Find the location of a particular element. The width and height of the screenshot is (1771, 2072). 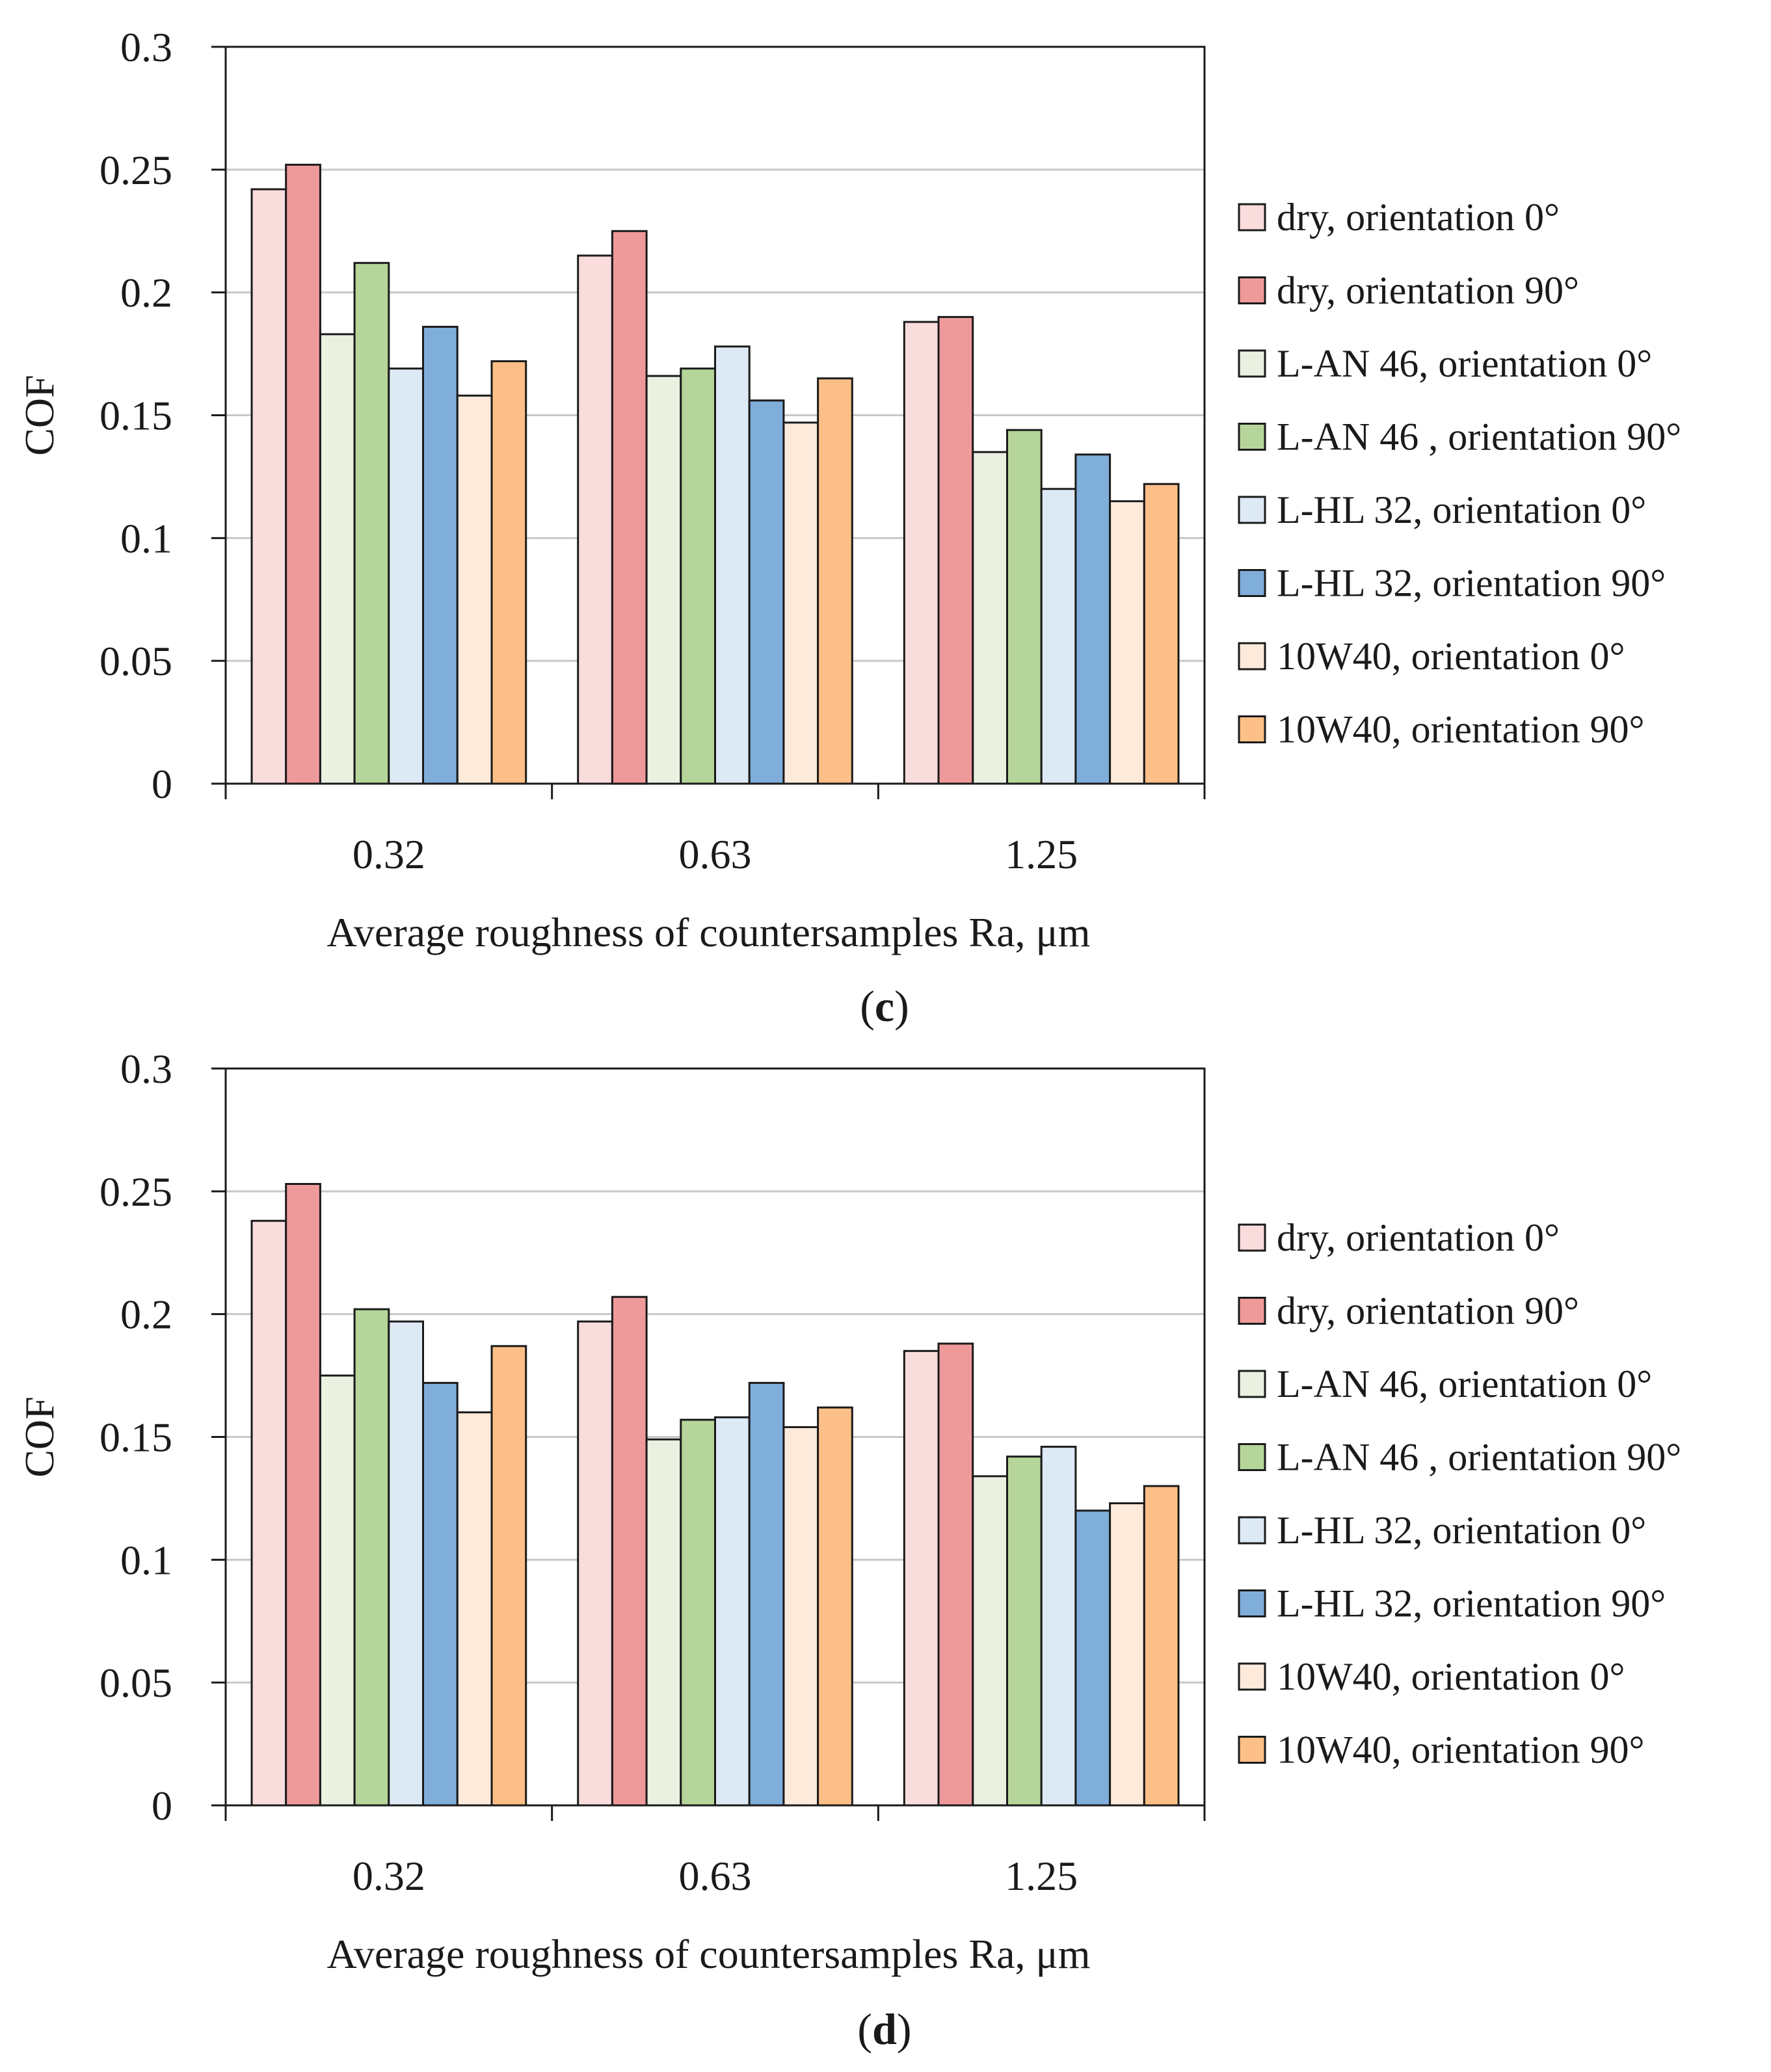

panel-caption: (d) is located at coordinates (884, 2029).